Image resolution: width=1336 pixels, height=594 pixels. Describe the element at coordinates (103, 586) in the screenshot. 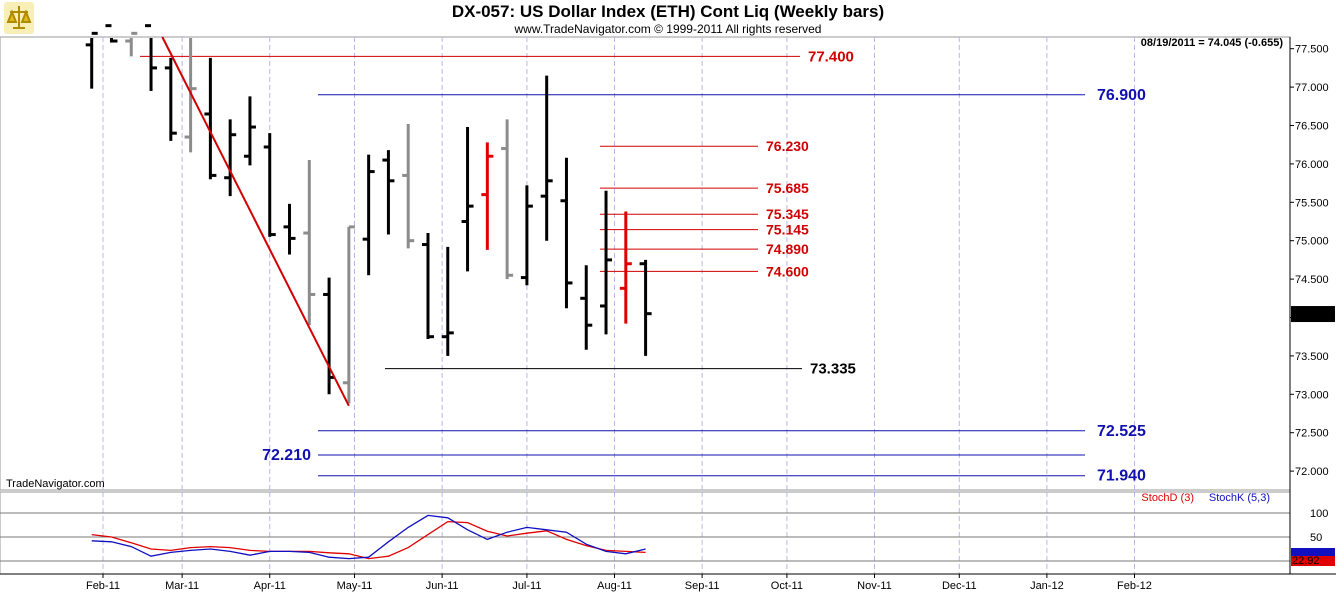

I see `x-tick-label: Feb-11` at that location.